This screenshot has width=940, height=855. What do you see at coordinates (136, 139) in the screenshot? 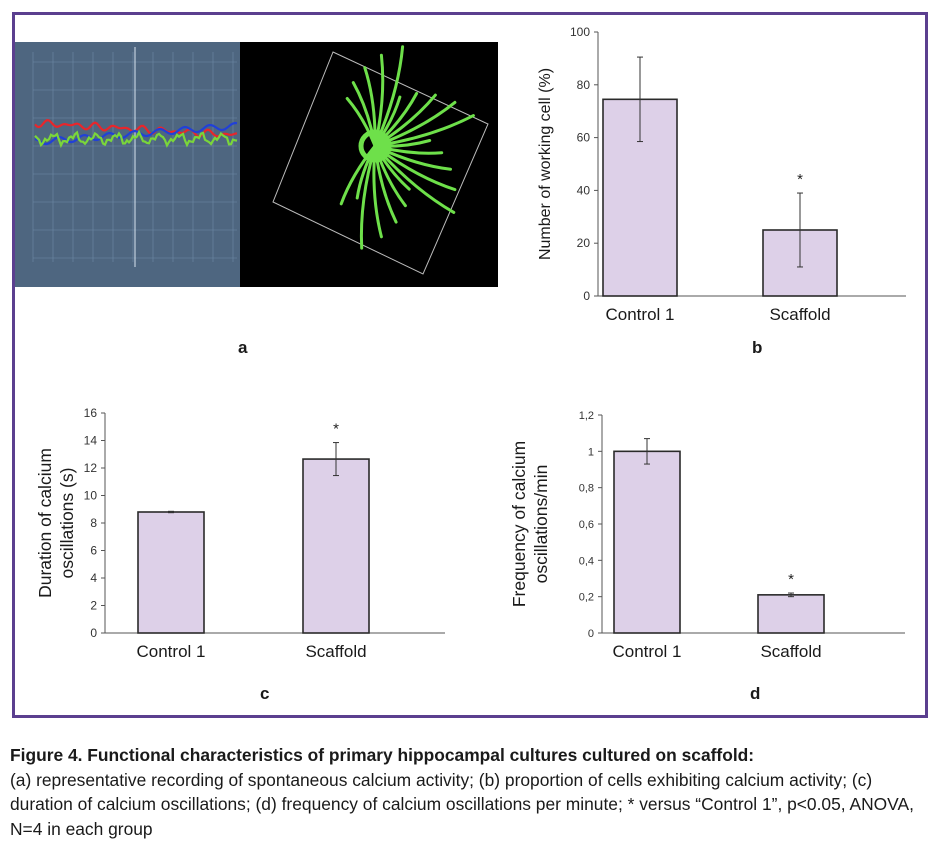
I see `green-trace` at bounding box center [136, 139].